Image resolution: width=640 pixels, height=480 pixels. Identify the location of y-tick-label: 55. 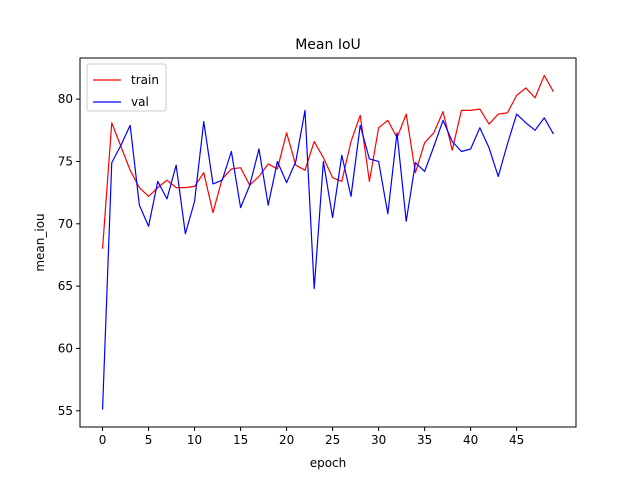
(65, 411).